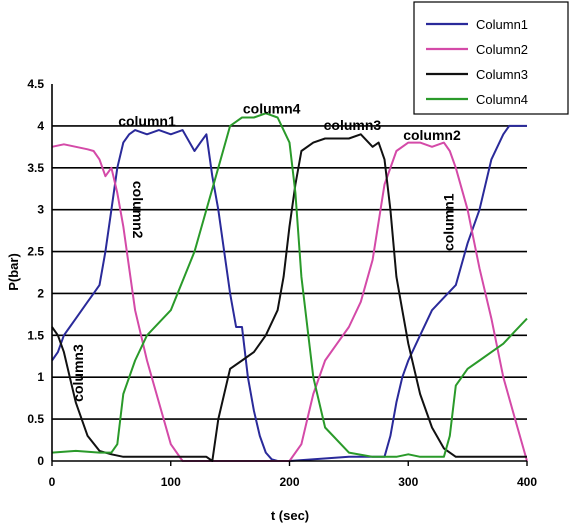  I want to click on y-tick-label: 4.5, so click(35, 84).